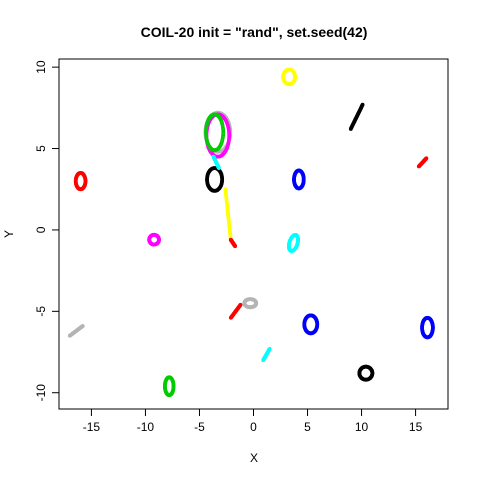  What do you see at coordinates (253, 427) in the screenshot?
I see `x-tick-label: 0` at bounding box center [253, 427].